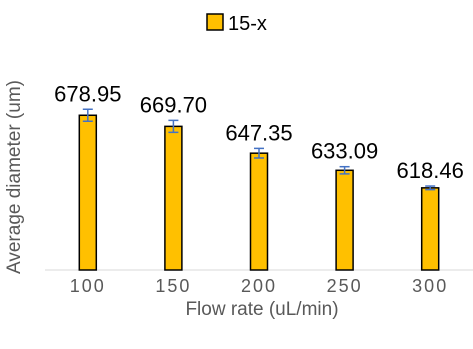 This screenshot has height=349, width=473. I want to click on data-label: 647.35, so click(258, 132).